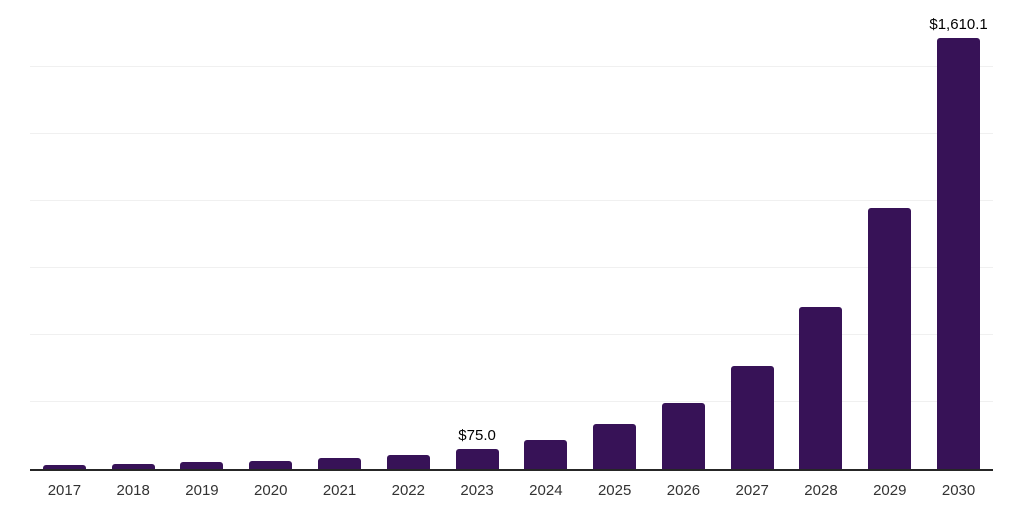  What do you see at coordinates (683, 436) in the screenshot?
I see `bar-2026` at bounding box center [683, 436].